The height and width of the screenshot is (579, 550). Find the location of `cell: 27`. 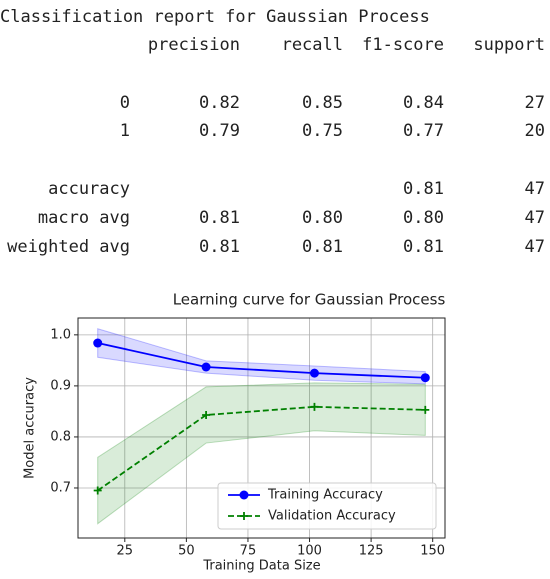

cell: 27 is located at coordinates (535, 103).